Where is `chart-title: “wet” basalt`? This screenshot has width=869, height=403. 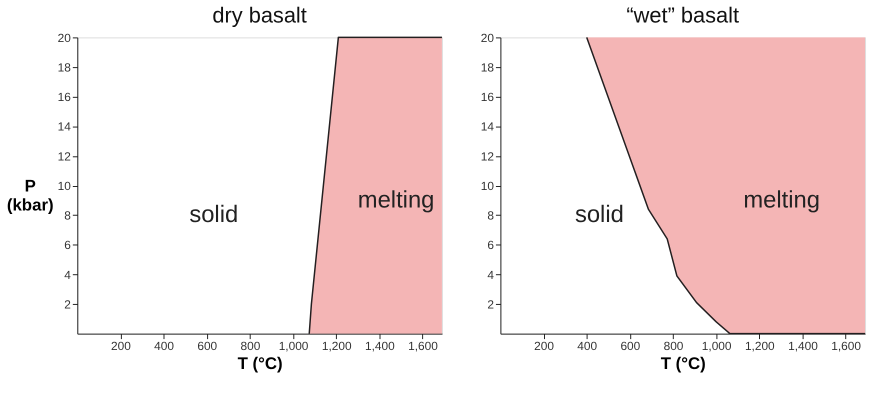
chart-title: “wet” basalt is located at coordinates (683, 15).